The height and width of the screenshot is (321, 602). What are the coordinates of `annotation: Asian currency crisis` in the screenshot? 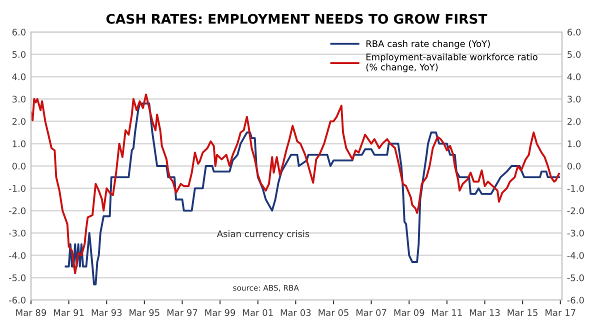 It's located at (263, 234).